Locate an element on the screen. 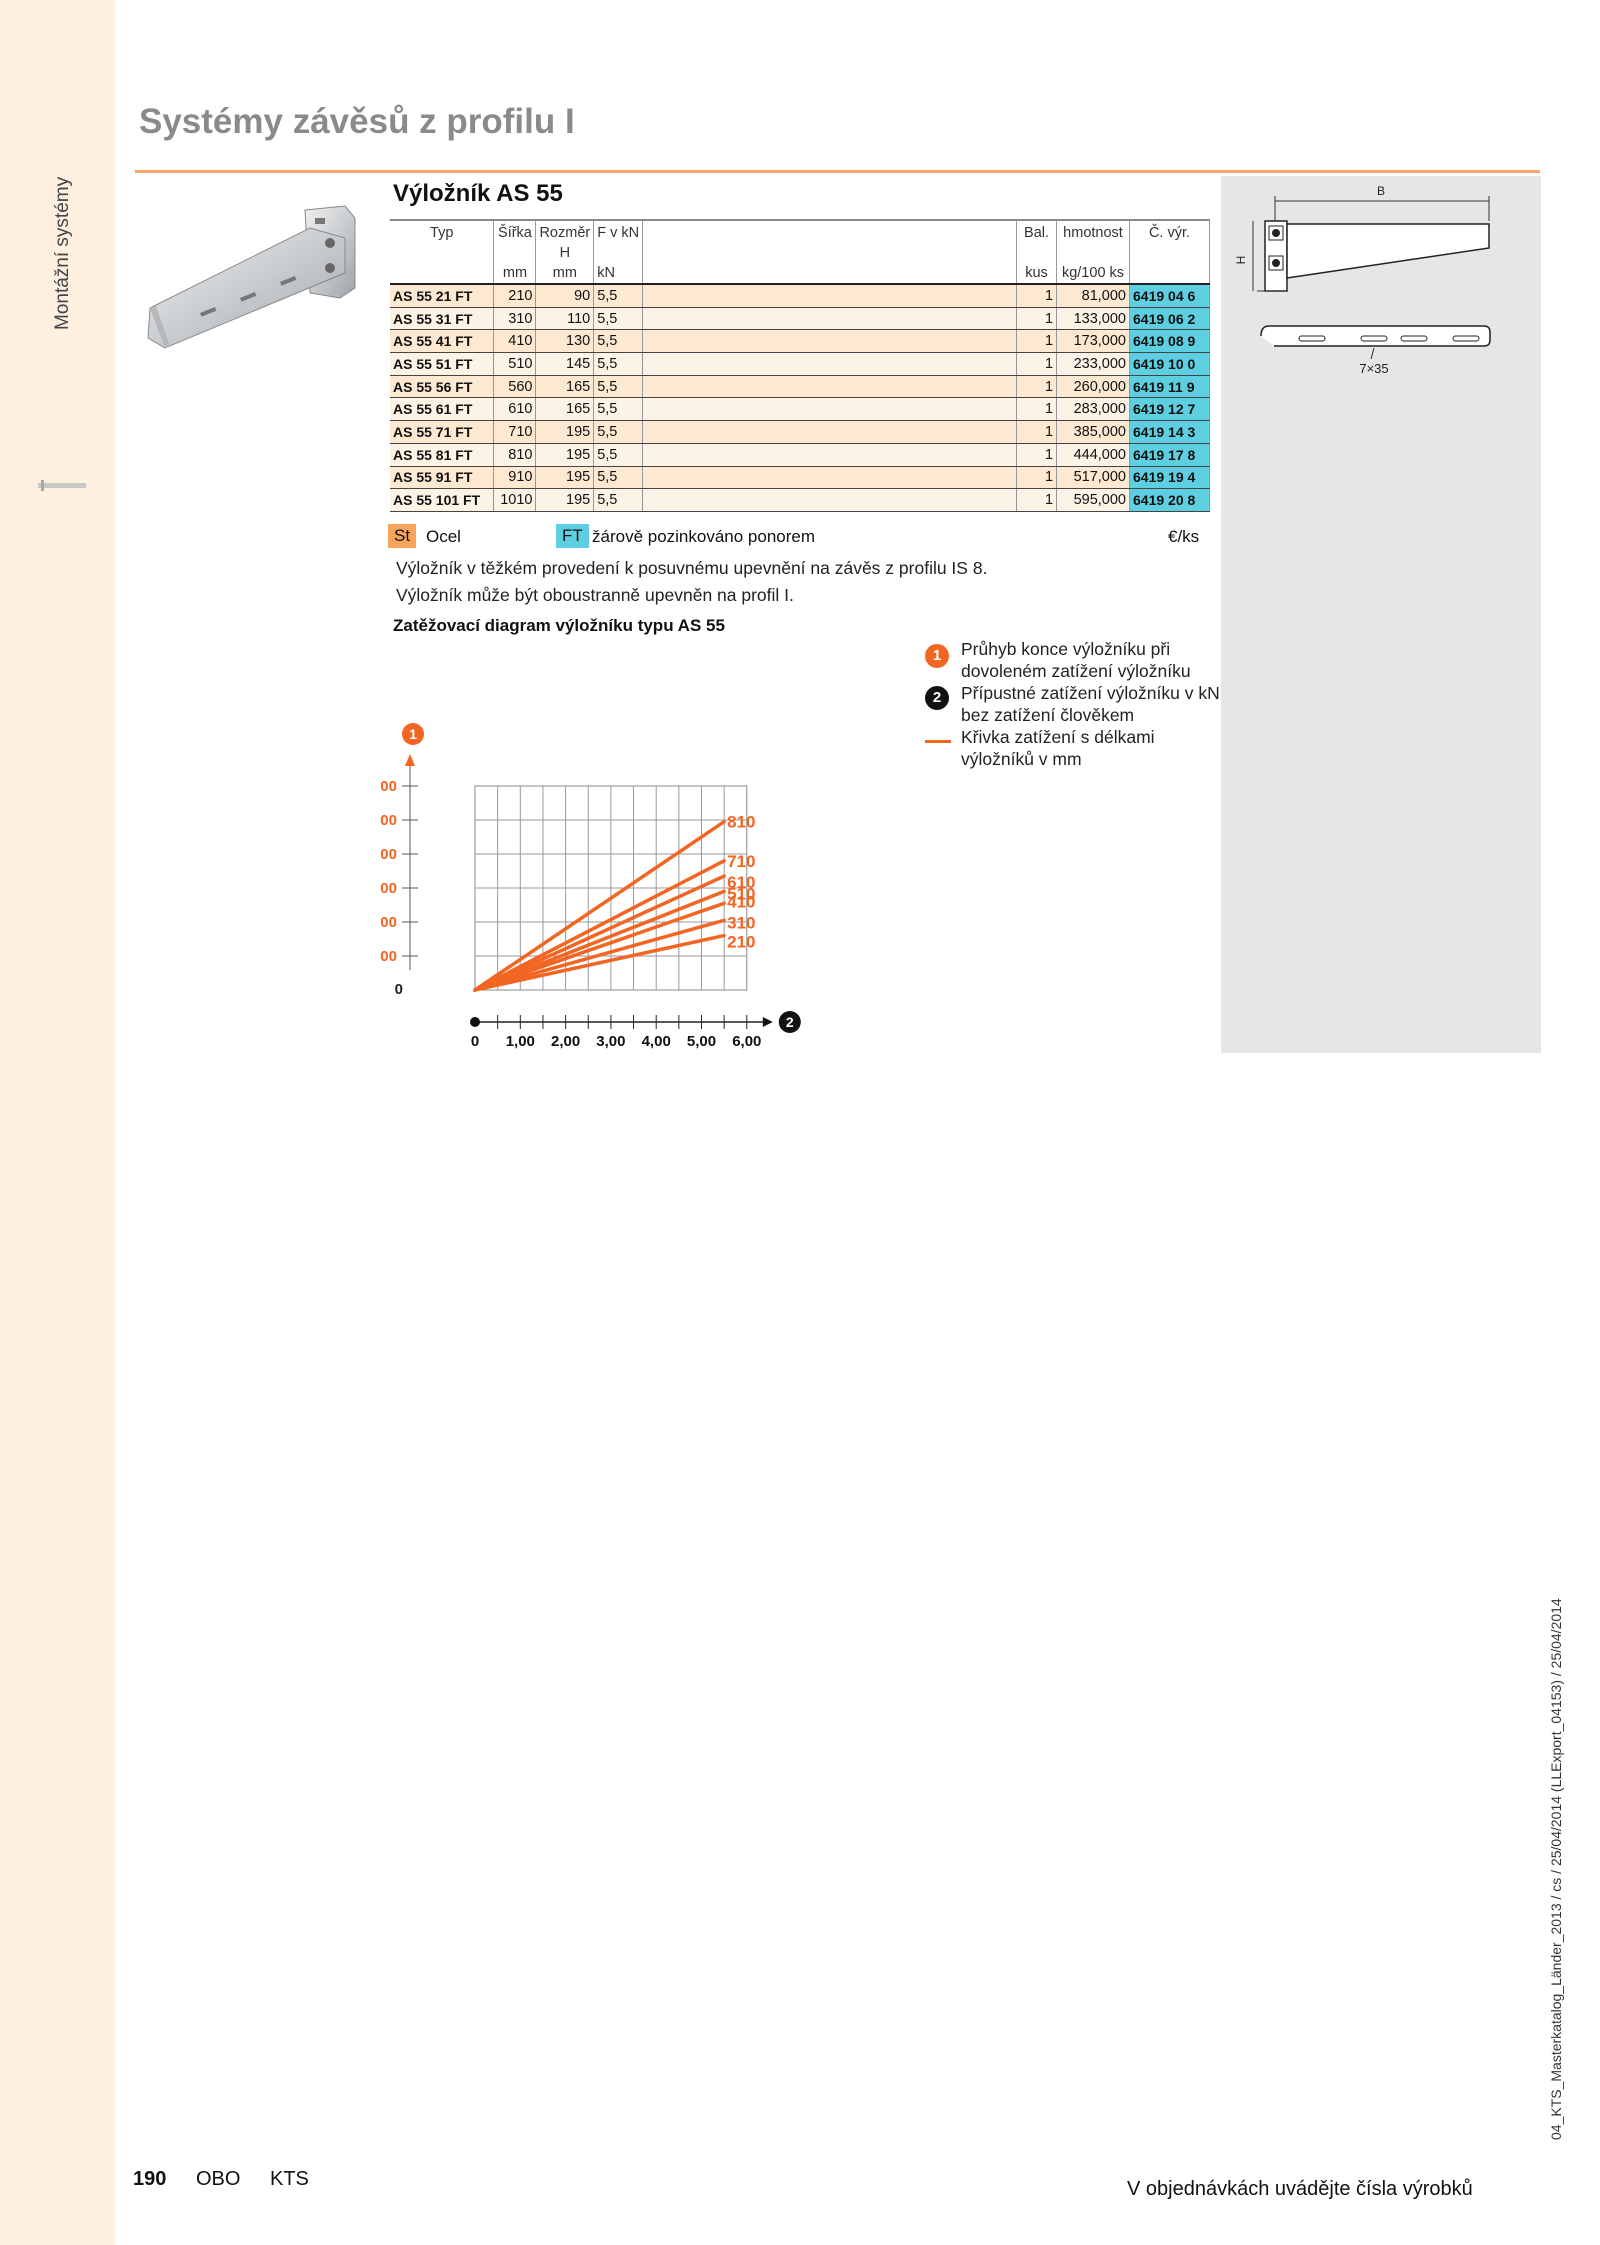 The image size is (1600, 2245). cell-typ: AS 55 91 FT is located at coordinates (442, 478).